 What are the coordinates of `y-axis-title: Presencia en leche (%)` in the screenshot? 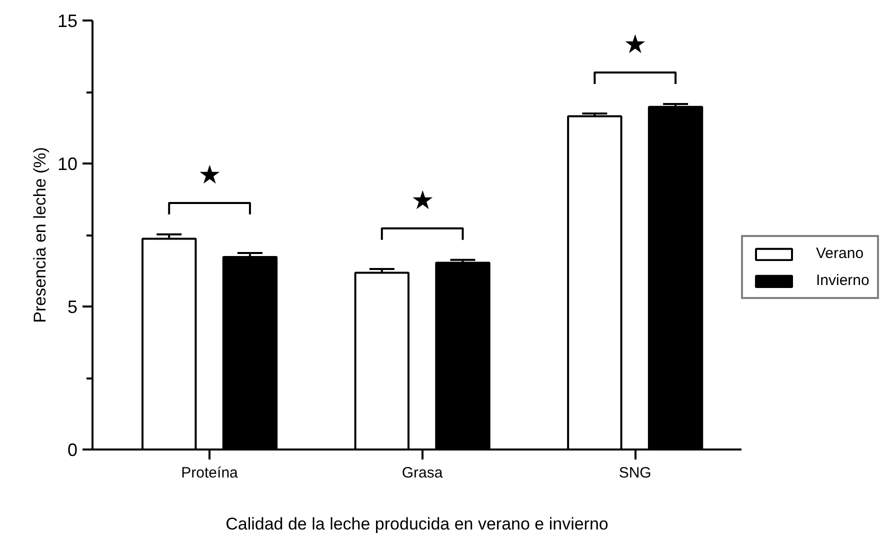 It's located at (40, 235).